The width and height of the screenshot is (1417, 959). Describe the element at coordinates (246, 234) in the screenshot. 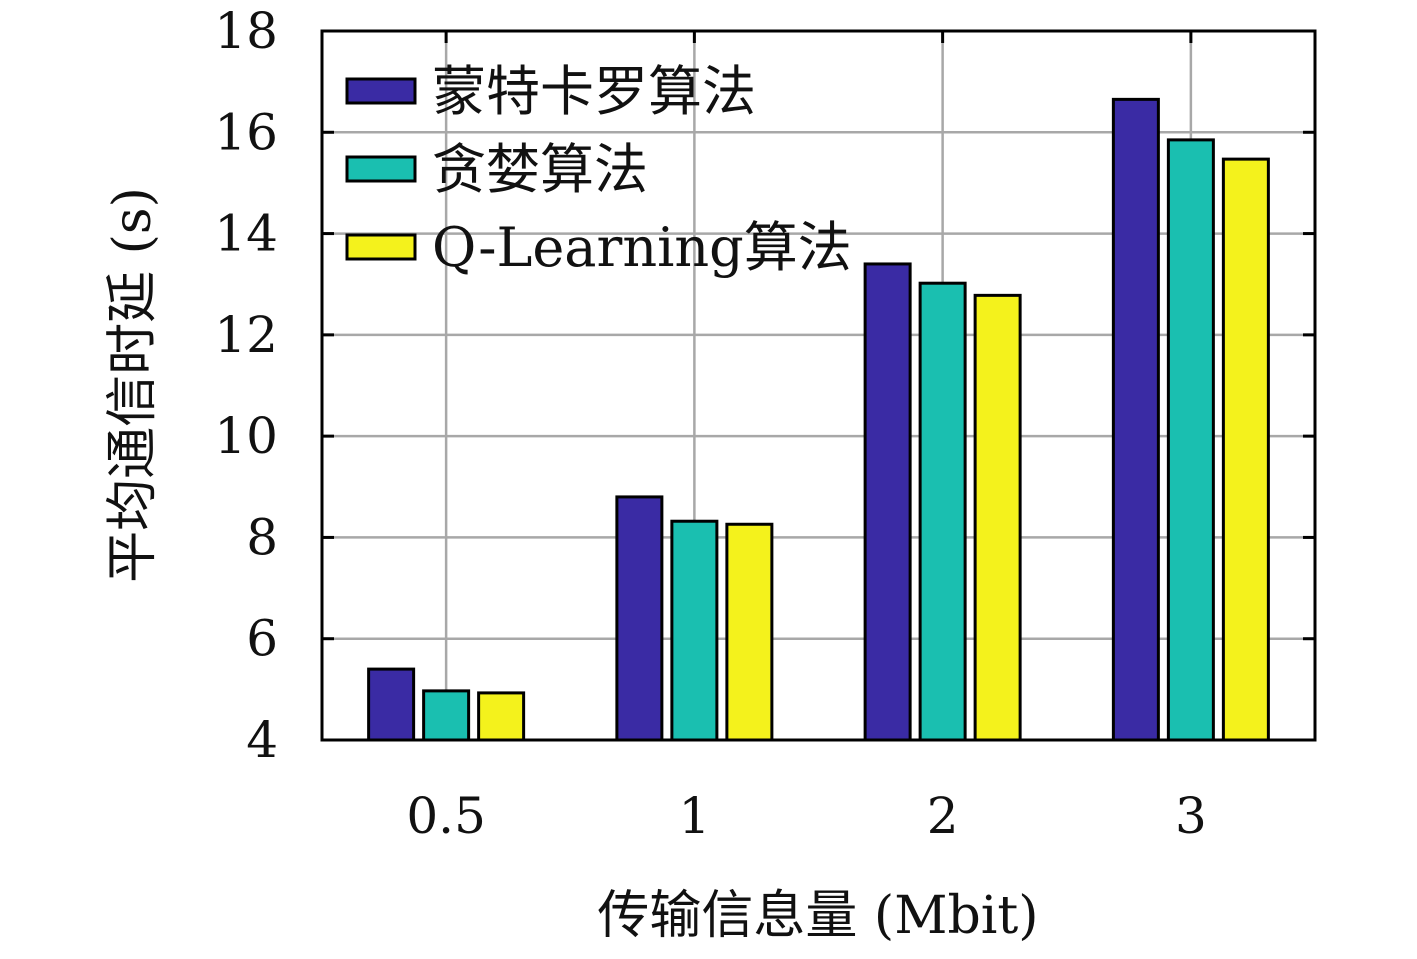

I see `y-tick-label: 14` at that location.